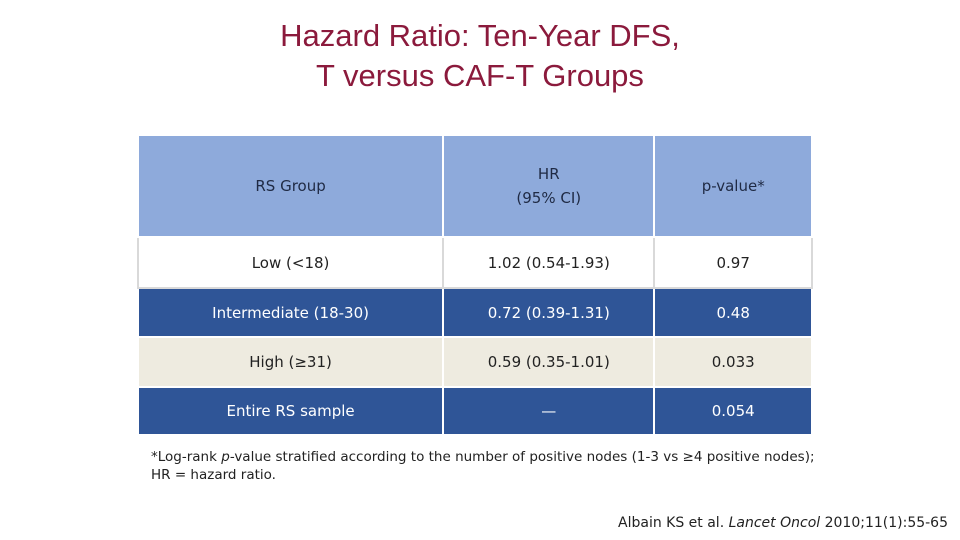 The height and width of the screenshot is (540, 960). What do you see at coordinates (290, 312) in the screenshot?
I see `cell-group: Intermediate (18-30)` at bounding box center [290, 312].